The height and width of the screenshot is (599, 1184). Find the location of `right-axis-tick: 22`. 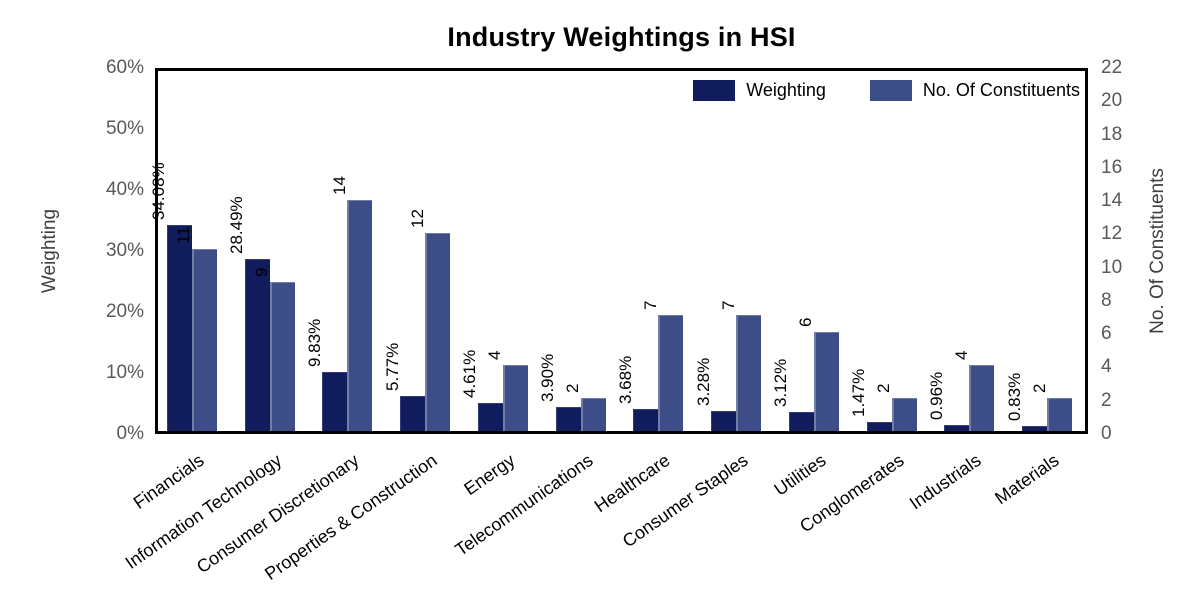

right-axis-tick: 22 is located at coordinates (1112, 67).